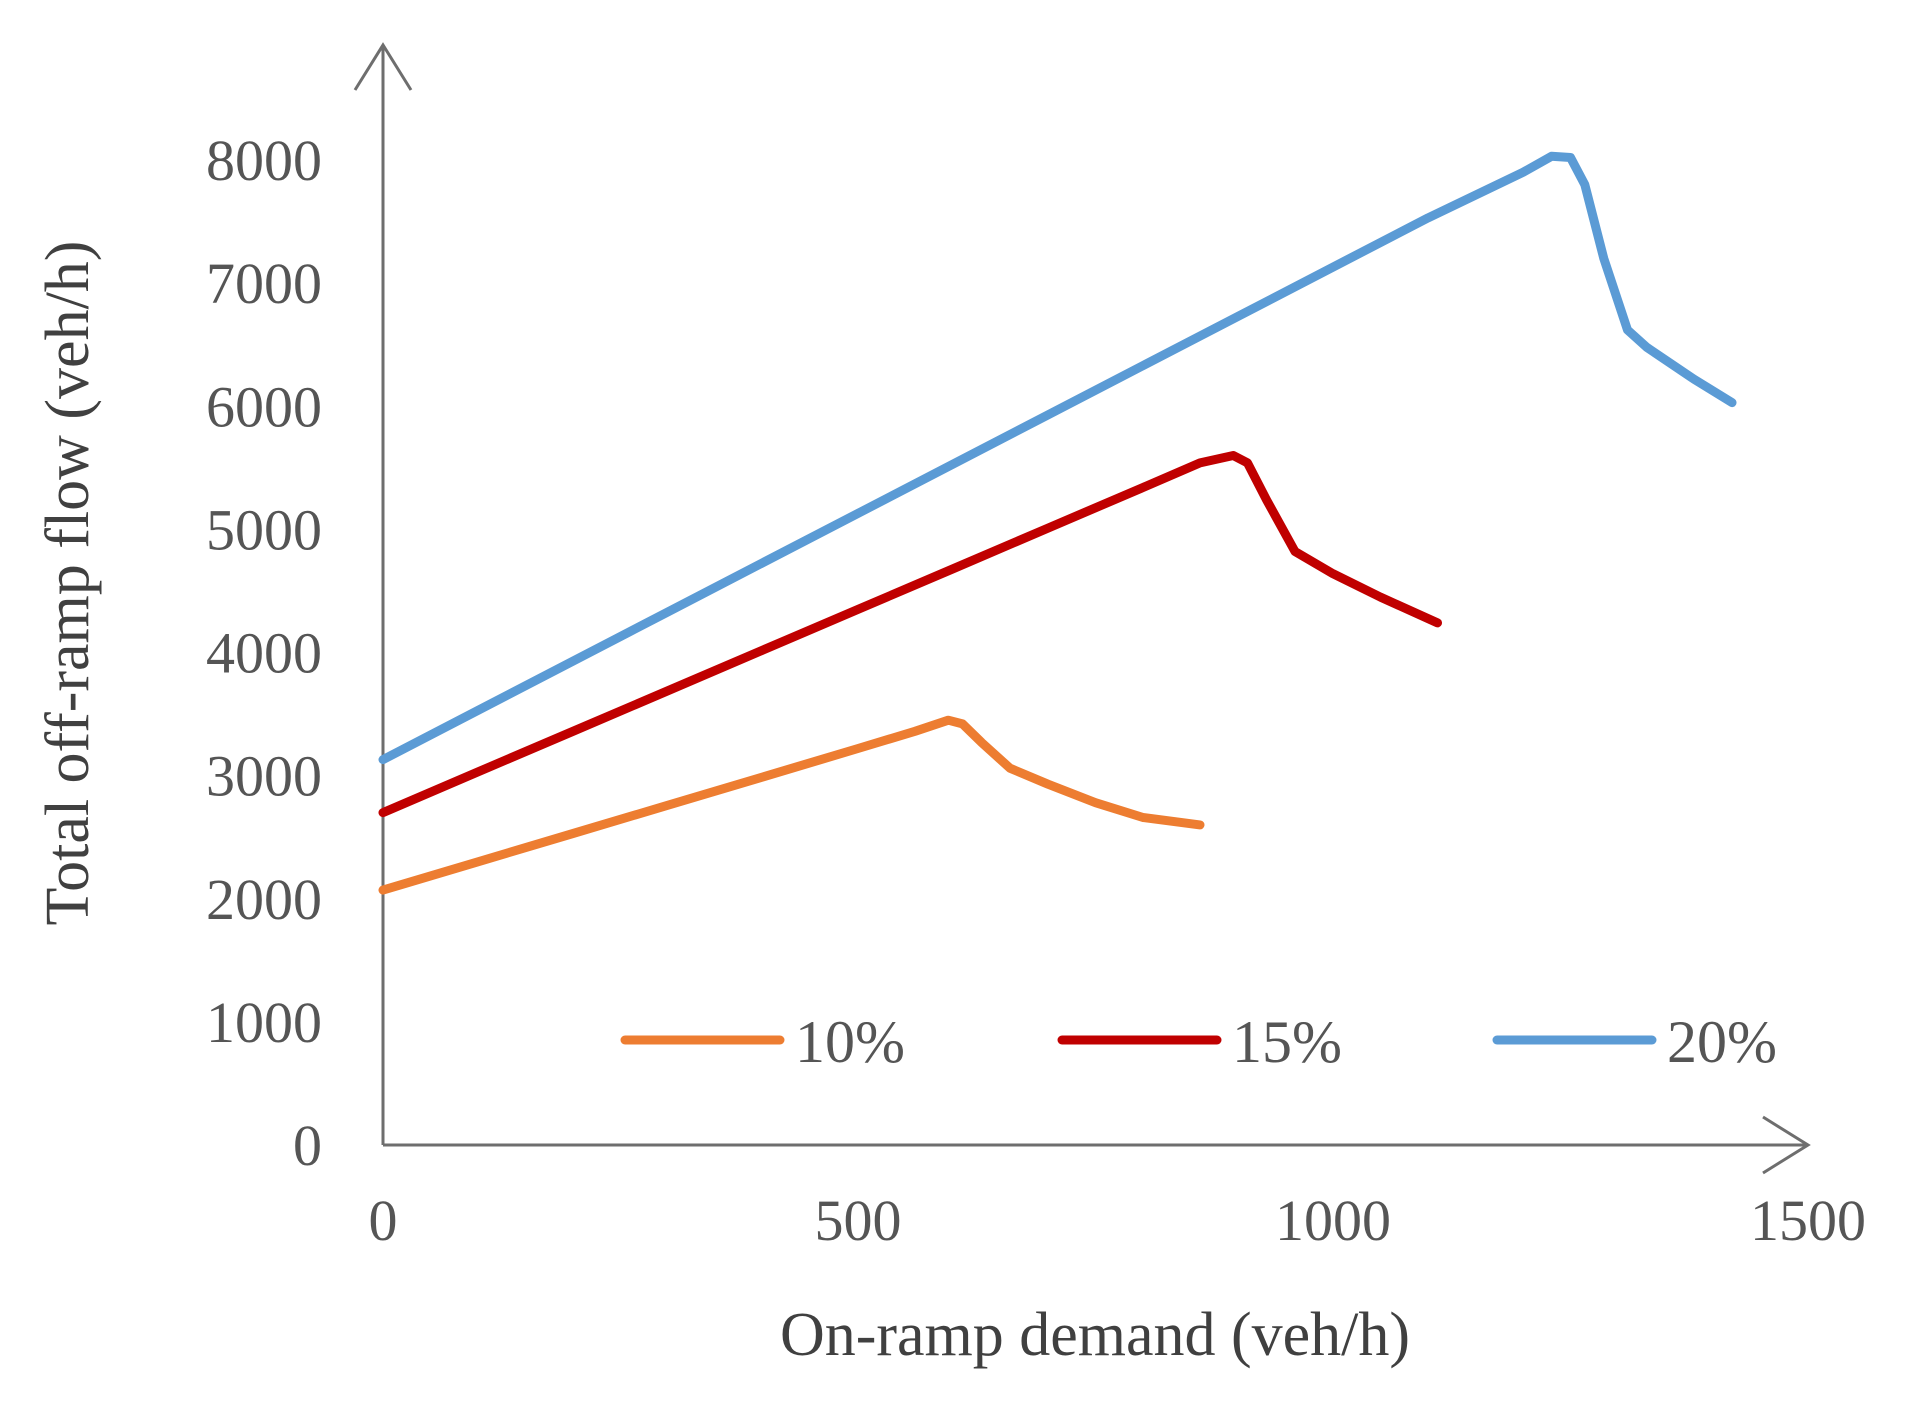 This screenshot has width=1919, height=1424. I want to click on legend-label: 20%, so click(1722, 1042).